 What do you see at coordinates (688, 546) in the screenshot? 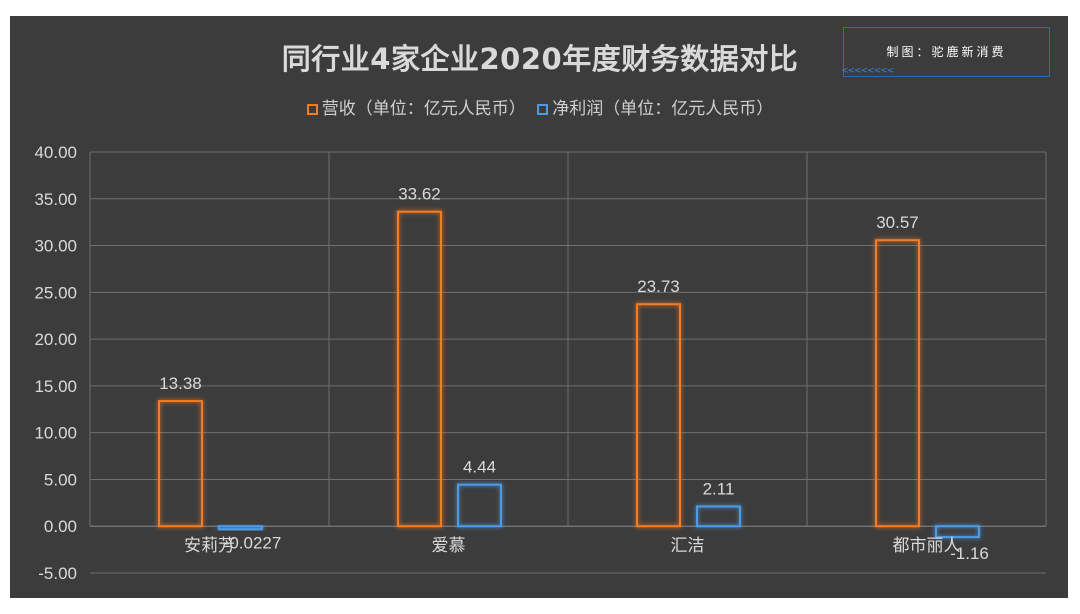
I see `x-tick-label: 汇洁` at bounding box center [688, 546].